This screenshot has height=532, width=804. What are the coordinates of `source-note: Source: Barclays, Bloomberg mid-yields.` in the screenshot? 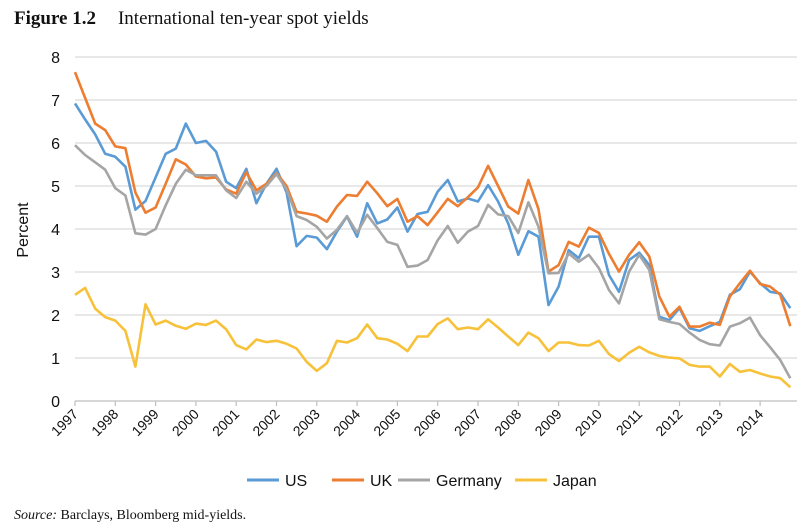 It's located at (130, 516).